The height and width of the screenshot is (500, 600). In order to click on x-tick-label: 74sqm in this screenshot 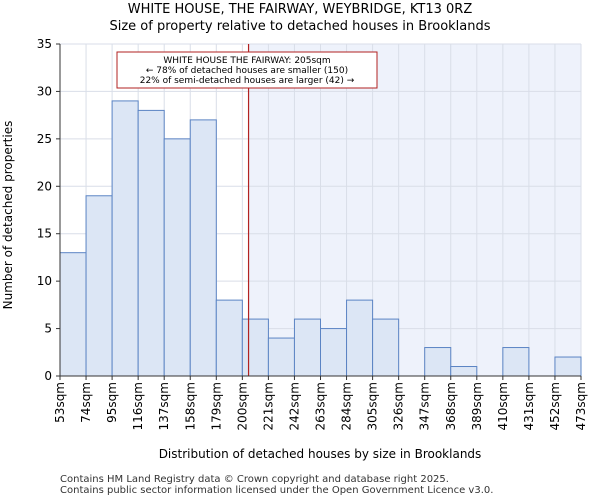, I will do `click(86, 402)`.